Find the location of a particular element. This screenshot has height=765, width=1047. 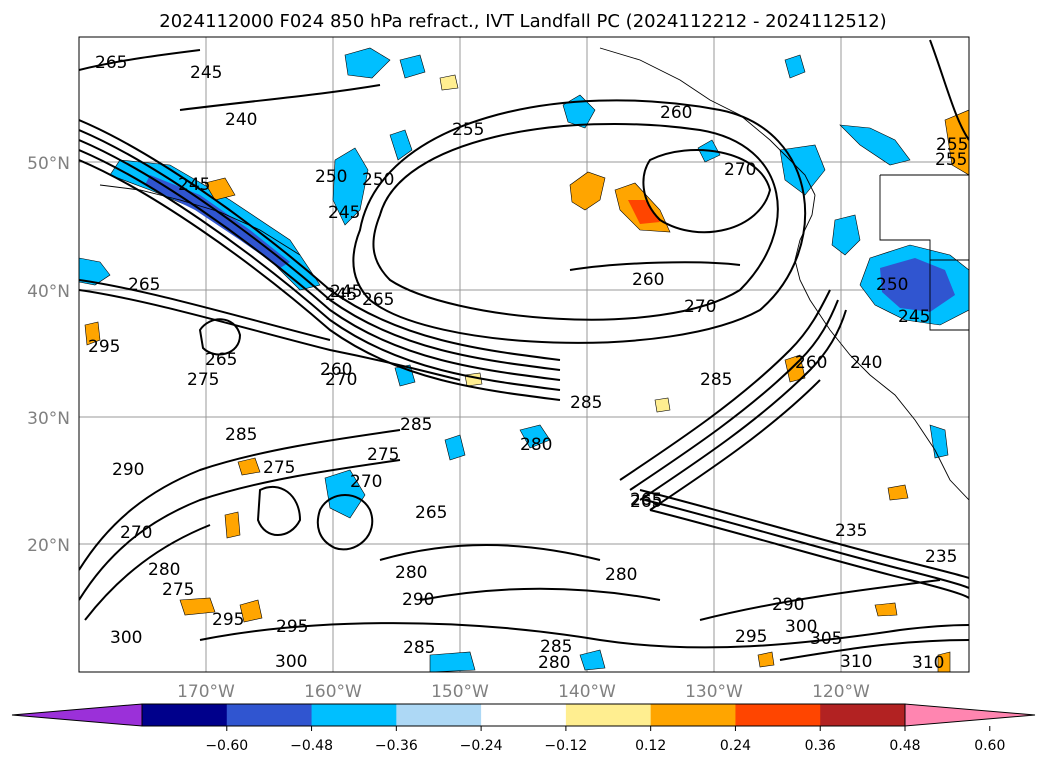

contour-se1 is located at coordinates (804, 534).